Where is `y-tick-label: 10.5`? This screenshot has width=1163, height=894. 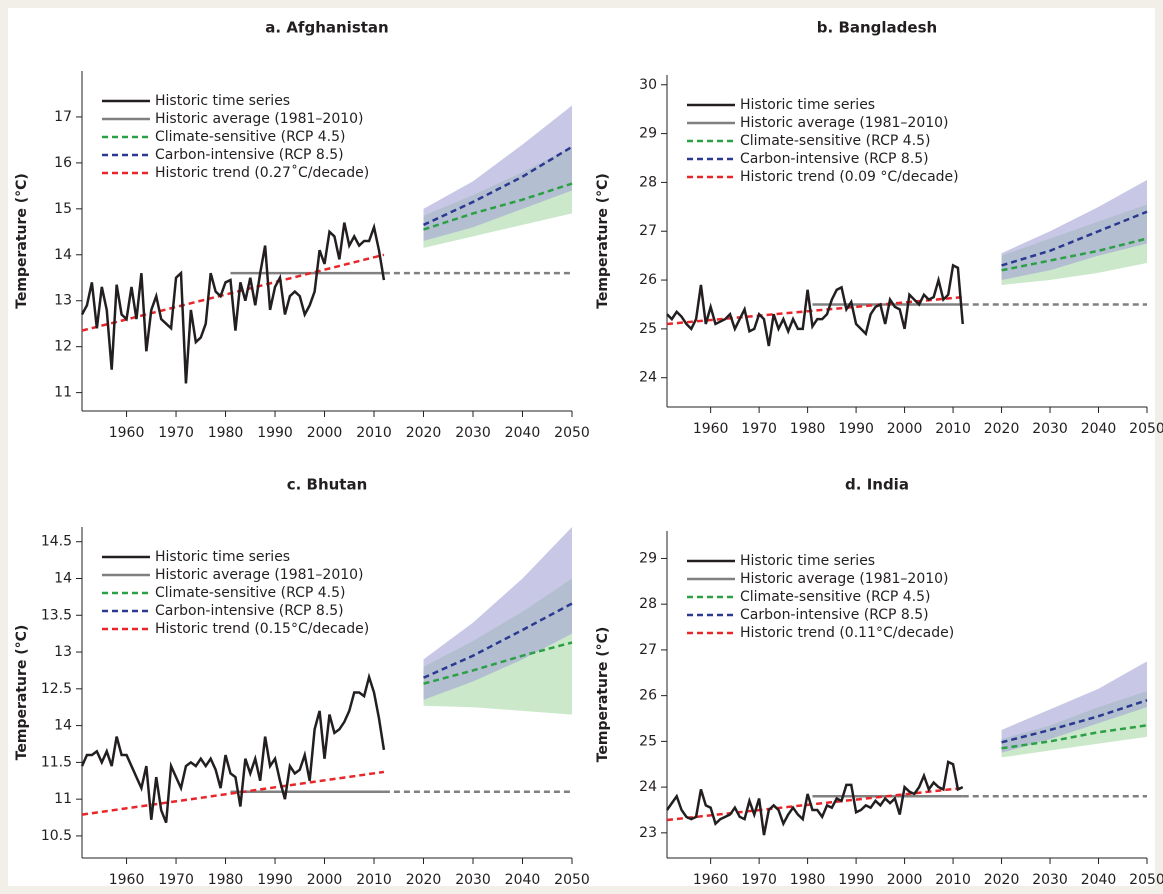 y-tick-label: 10.5 is located at coordinates (56, 836).